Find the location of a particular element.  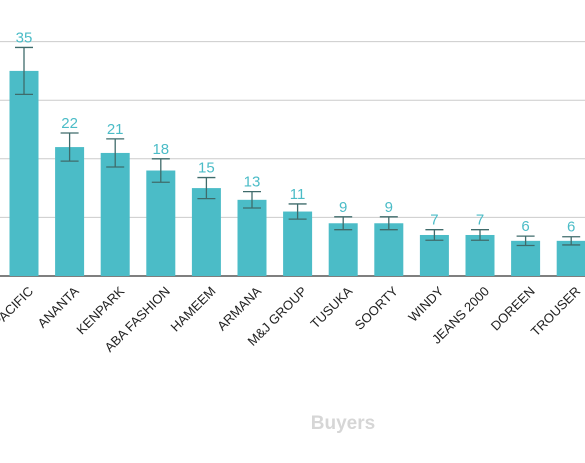

data-label: 21 is located at coordinates (115, 129).